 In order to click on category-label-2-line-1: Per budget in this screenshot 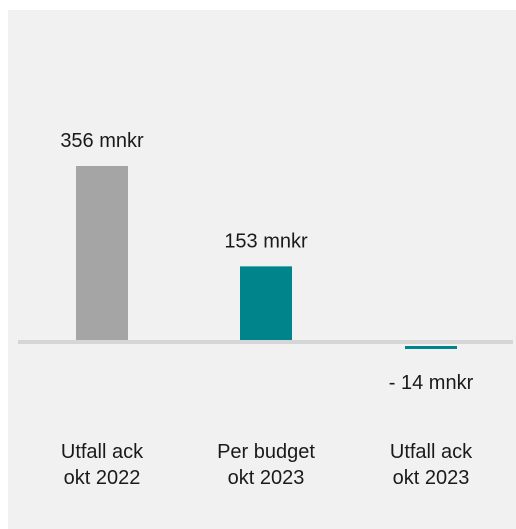, I will do `click(266, 452)`.